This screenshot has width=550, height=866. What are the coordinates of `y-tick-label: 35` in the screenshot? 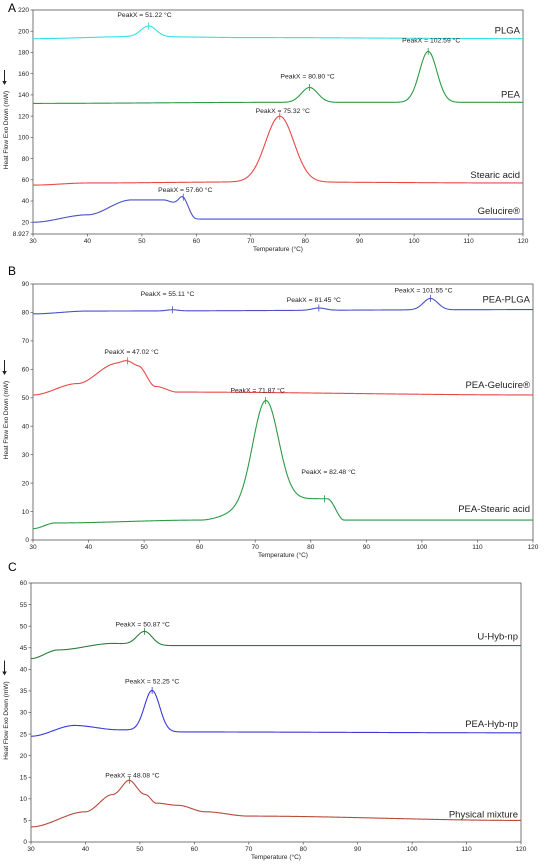 It's located at (24, 691).